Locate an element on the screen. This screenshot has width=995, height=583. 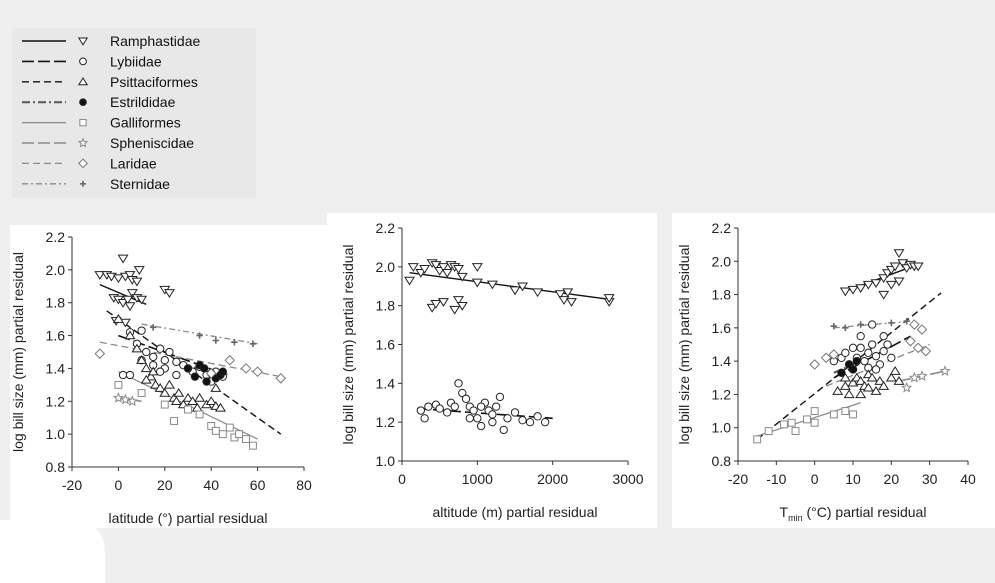
x-axis-title: Tmin (°C) partial residual is located at coordinates (853, 513).